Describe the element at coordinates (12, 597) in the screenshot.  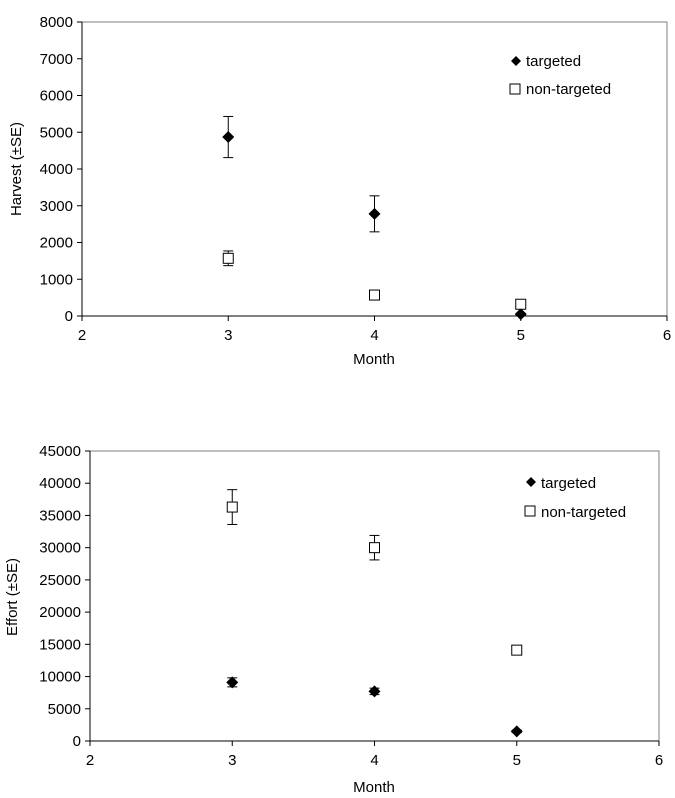
I see `y-axis-title: Effort (±SE)` at that location.